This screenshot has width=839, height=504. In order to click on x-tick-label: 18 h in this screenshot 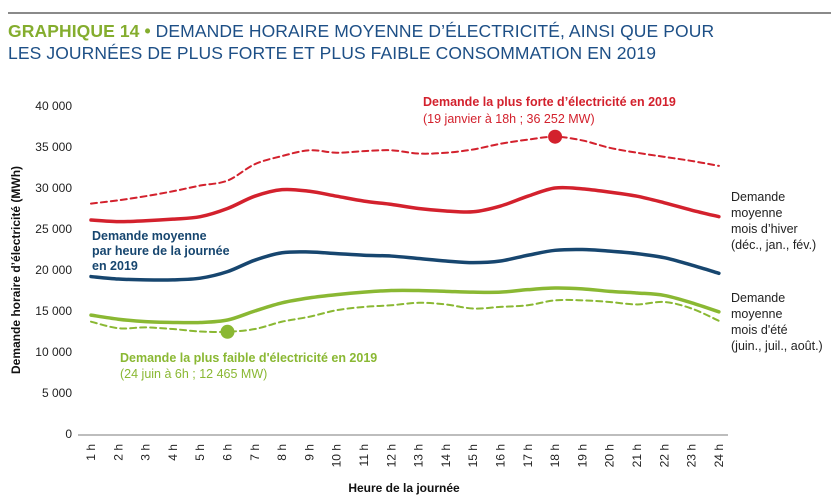, I will do `click(555, 455)`.